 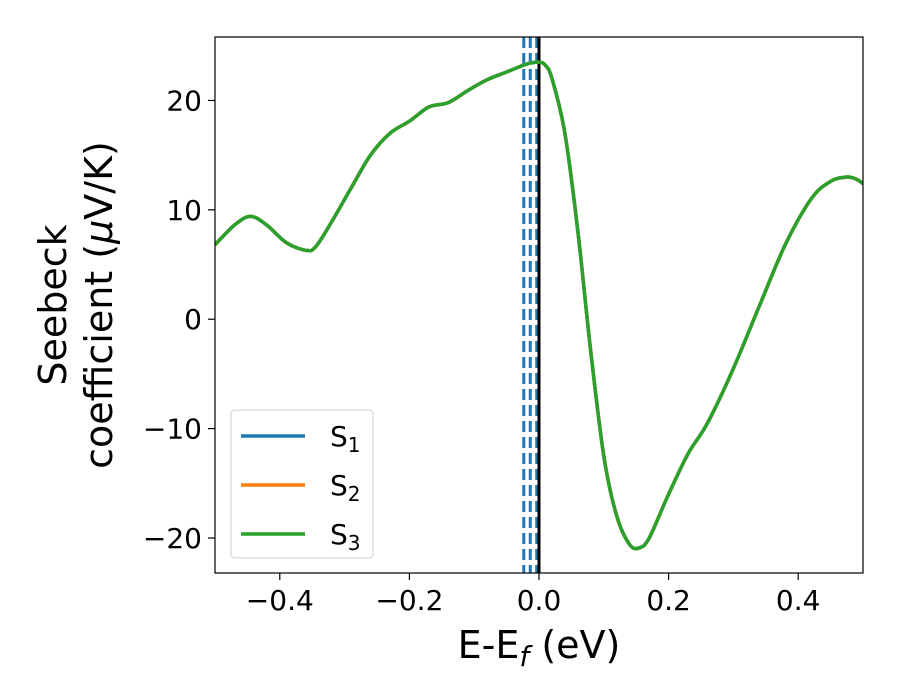 I want to click on y-tick-label: −10, so click(x=172, y=429).